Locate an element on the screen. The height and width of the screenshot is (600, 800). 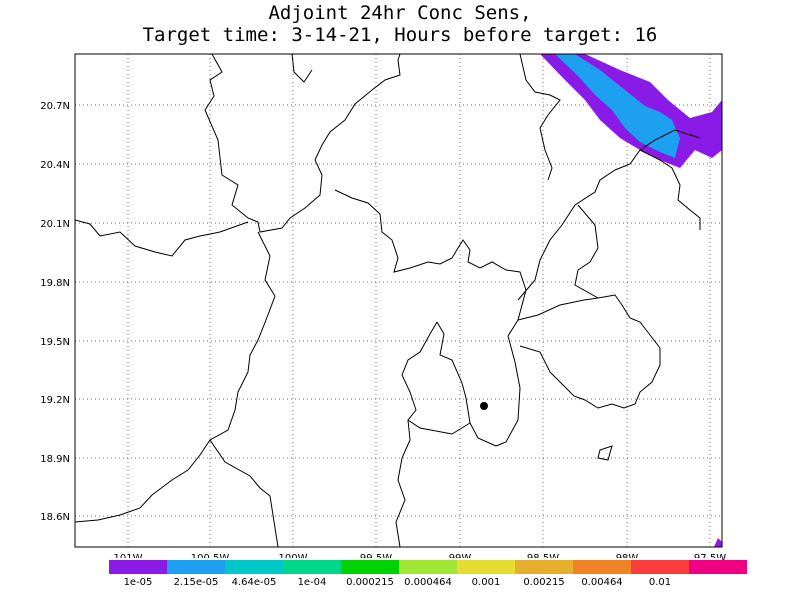
y-tick-label: 19.2N is located at coordinates (55, 400).